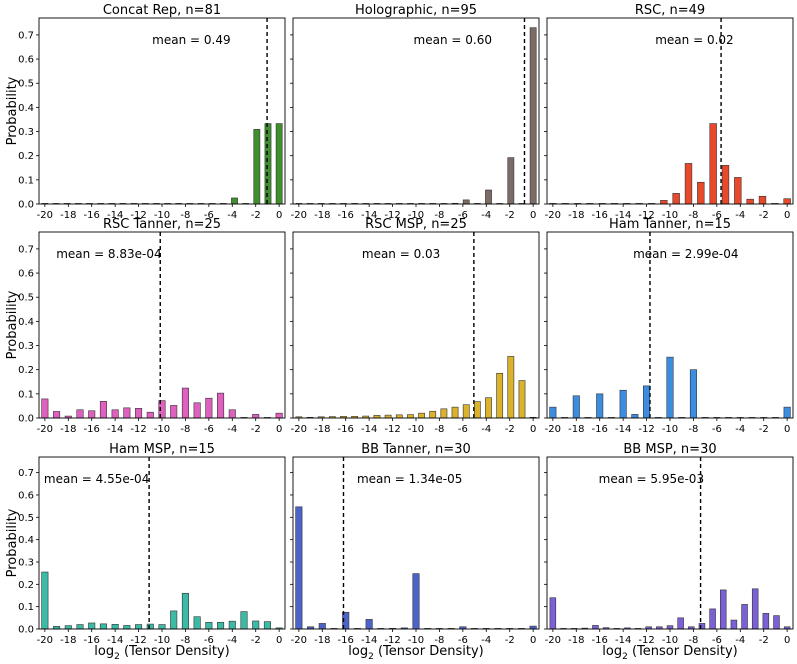 This screenshot has height=664, width=797. What do you see at coordinates (463, 429) in the screenshot?
I see `x-tick-label: -6` at bounding box center [463, 429].